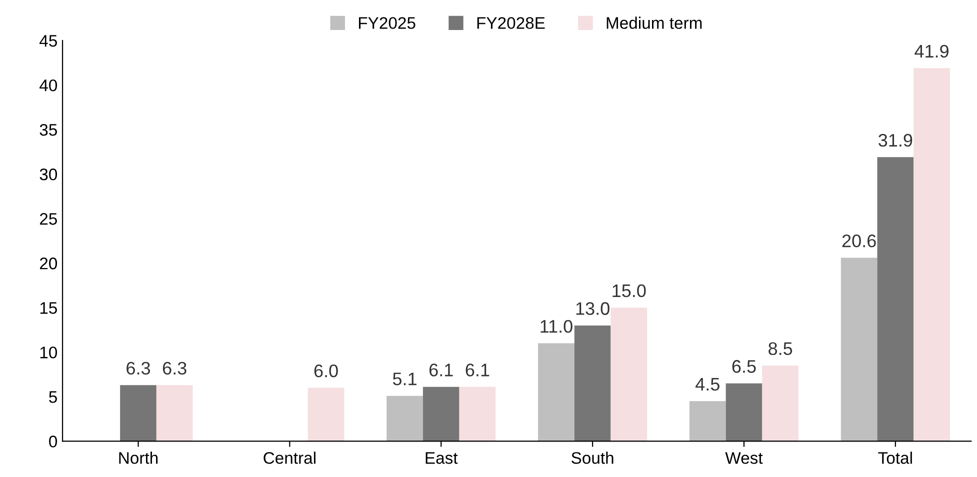 This screenshot has height=477, width=977. Describe the element at coordinates (53, 442) in the screenshot. I see `y-tick-label: 0` at that location.